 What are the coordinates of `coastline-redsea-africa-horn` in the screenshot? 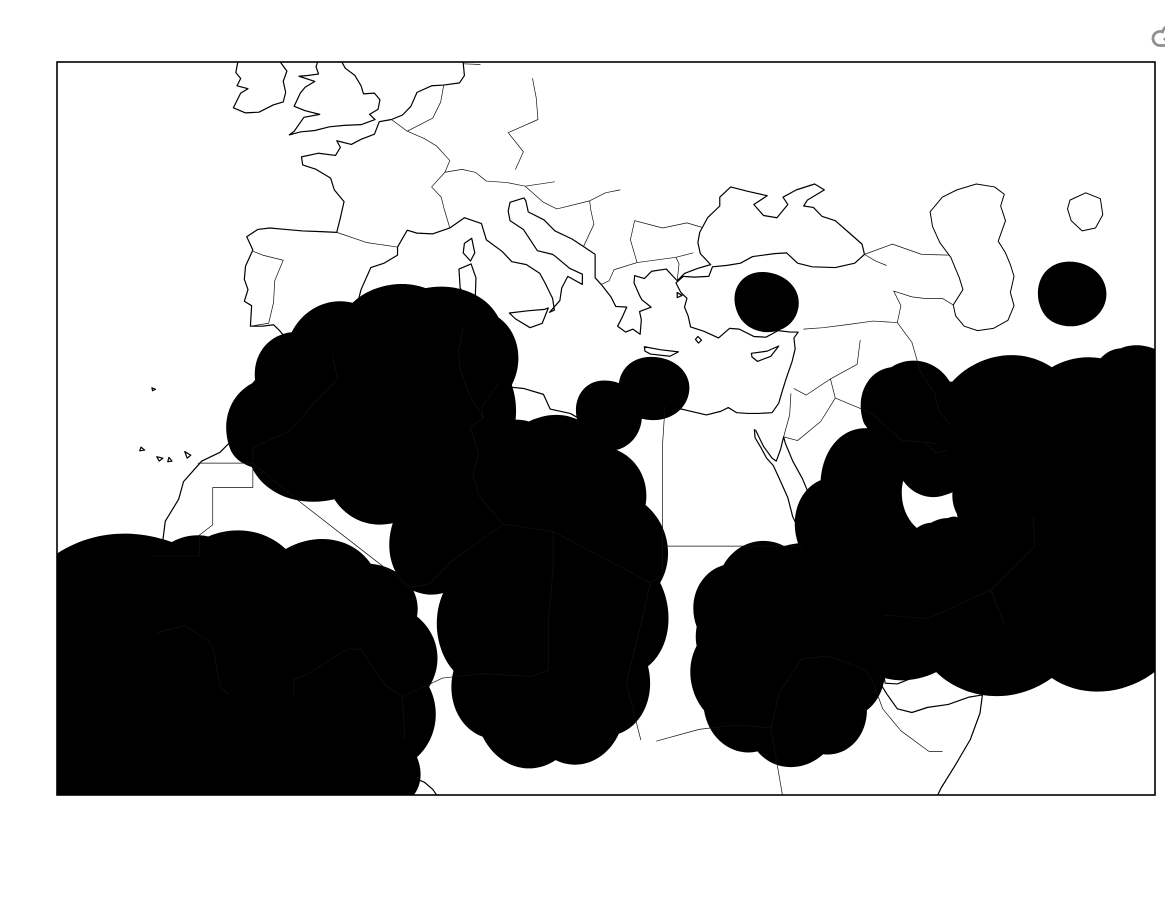 It's located at (868, 614).